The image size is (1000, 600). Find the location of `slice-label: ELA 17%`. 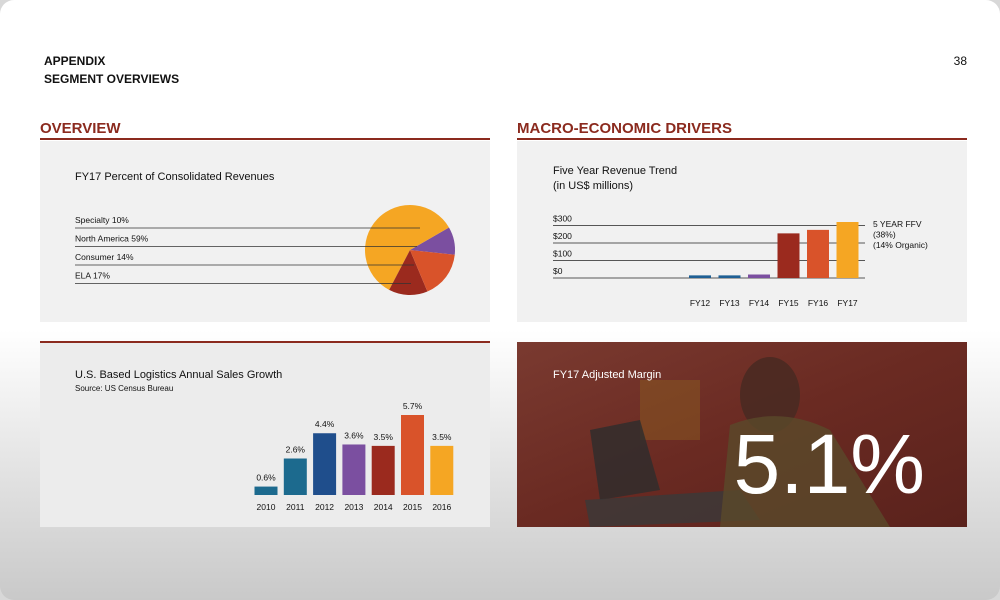

slice-label: ELA 17% is located at coordinates (92, 276).